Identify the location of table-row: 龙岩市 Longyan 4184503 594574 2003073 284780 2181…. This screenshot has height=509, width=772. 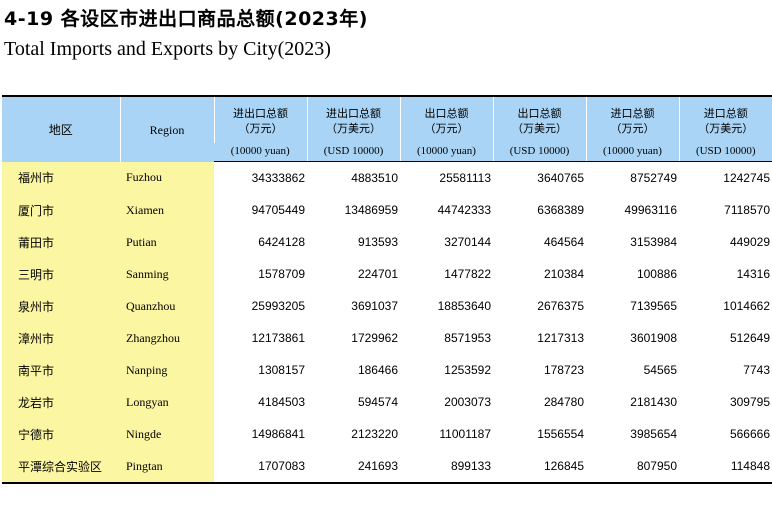
(387, 402).